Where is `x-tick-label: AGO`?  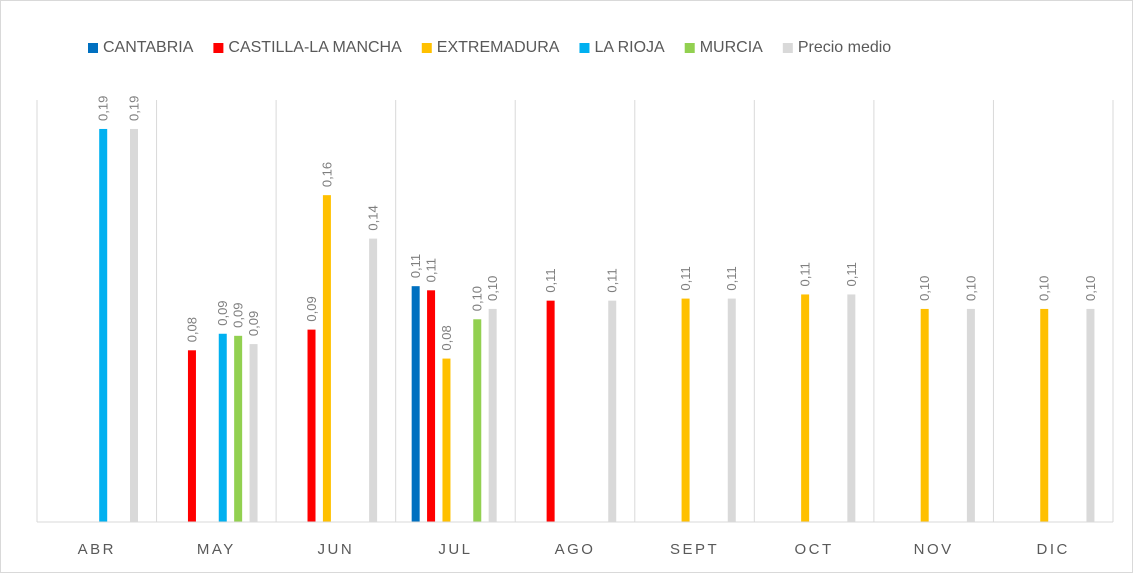 x-tick-label: AGO is located at coordinates (575, 549).